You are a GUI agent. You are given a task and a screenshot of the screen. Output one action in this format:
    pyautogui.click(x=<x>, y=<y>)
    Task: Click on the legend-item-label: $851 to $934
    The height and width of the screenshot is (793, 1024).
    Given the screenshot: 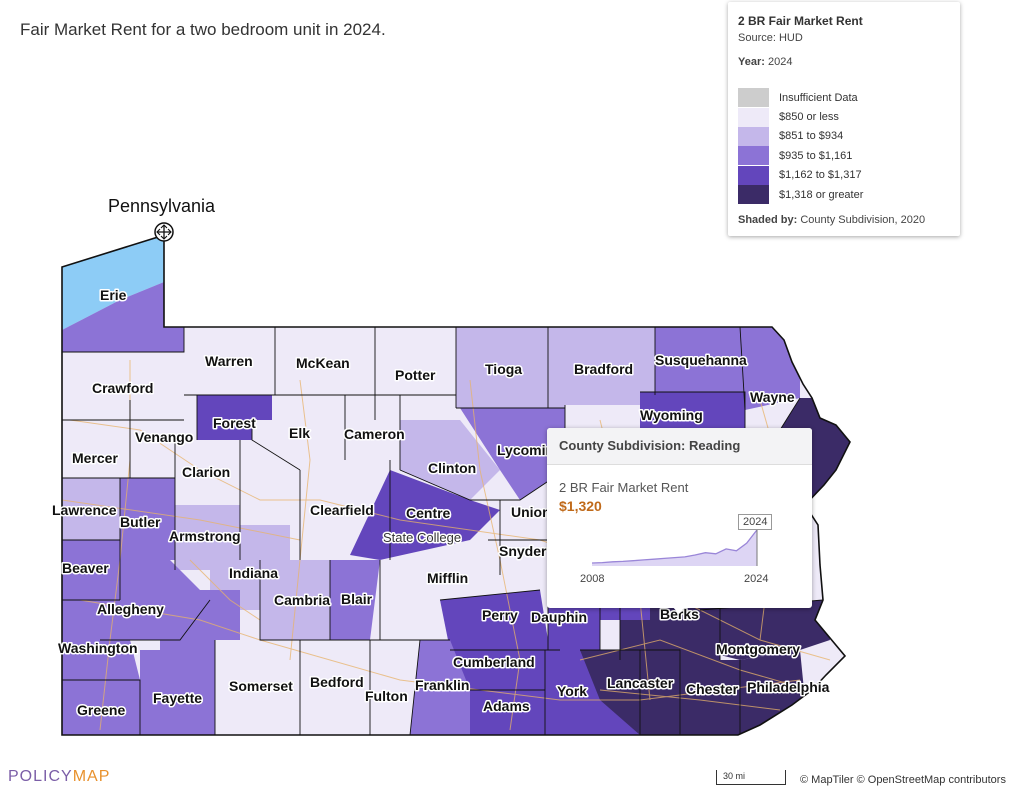 What is the action you would take?
    pyautogui.click(x=811, y=136)
    